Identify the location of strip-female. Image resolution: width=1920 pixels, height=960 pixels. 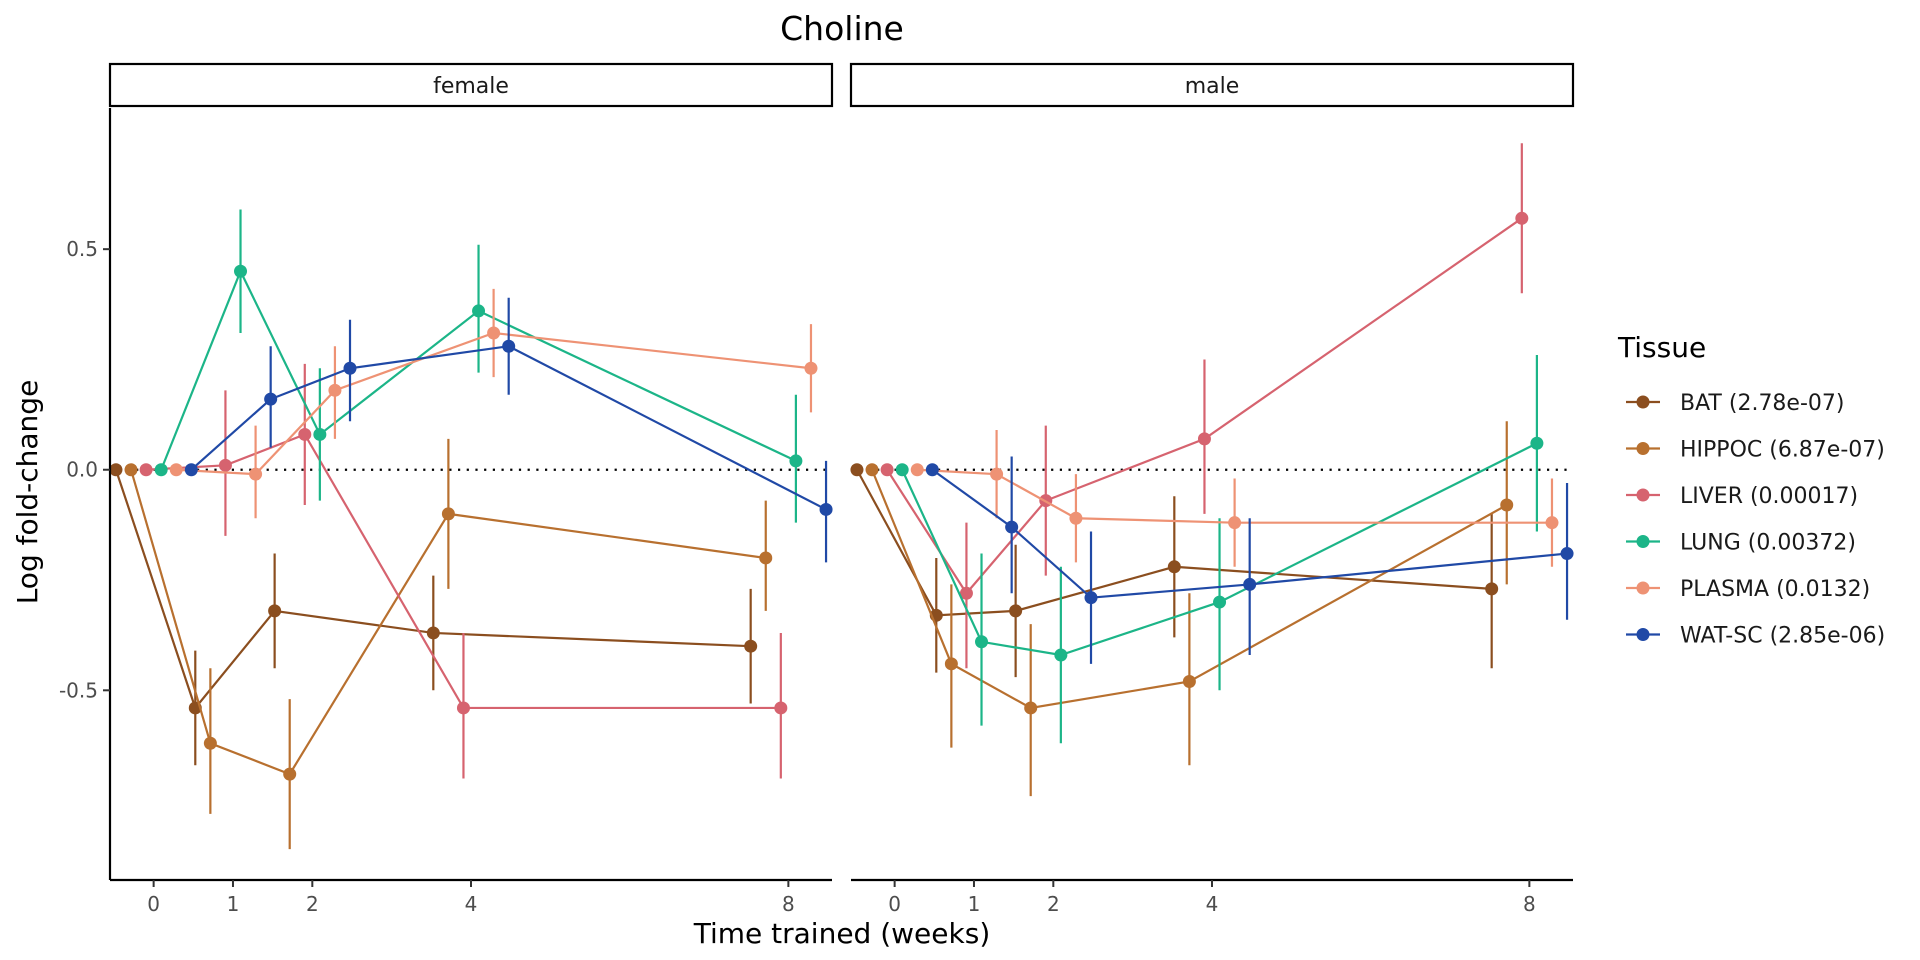
(471, 85).